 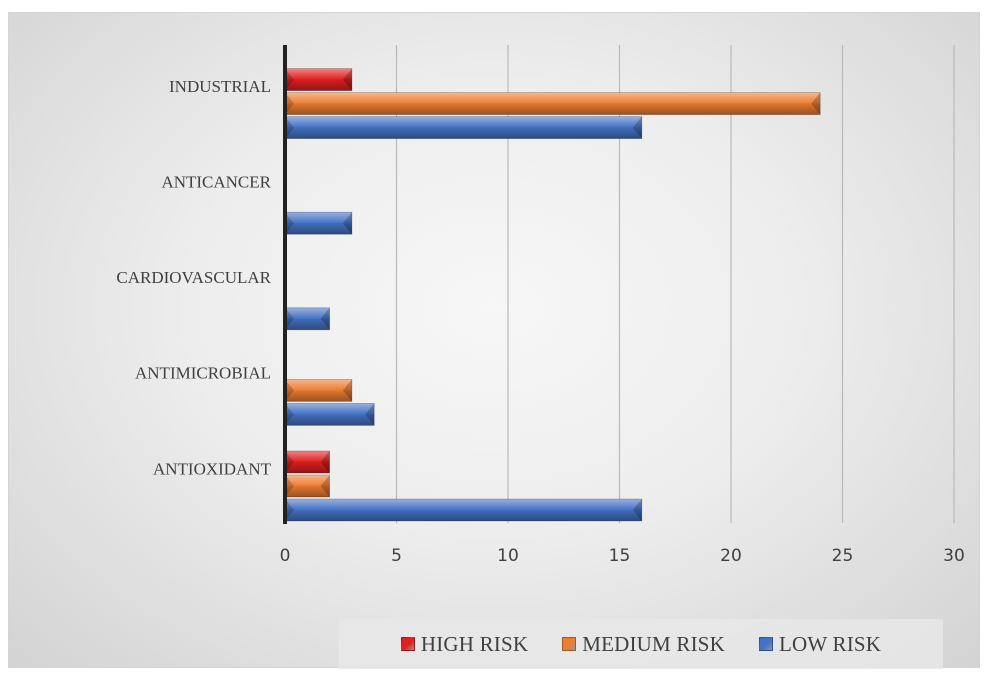 I want to click on legend-swatch-low-risk, so click(x=766, y=644).